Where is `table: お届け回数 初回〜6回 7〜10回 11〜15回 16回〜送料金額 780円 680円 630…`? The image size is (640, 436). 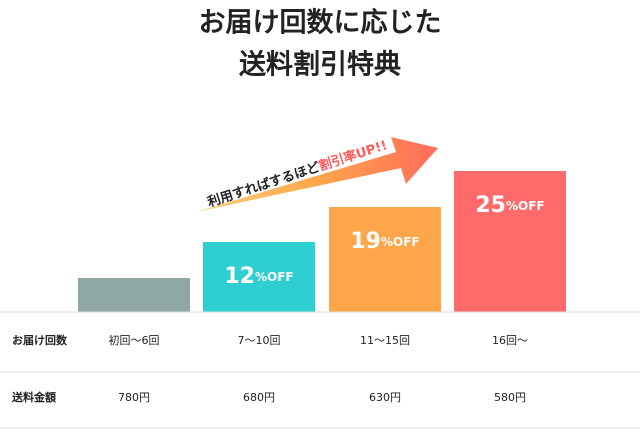
table: お届け回数 初回〜6回 7〜10回 11〜15回 16回〜送料金額 780円 680円 630… is located at coordinates (269, 368).